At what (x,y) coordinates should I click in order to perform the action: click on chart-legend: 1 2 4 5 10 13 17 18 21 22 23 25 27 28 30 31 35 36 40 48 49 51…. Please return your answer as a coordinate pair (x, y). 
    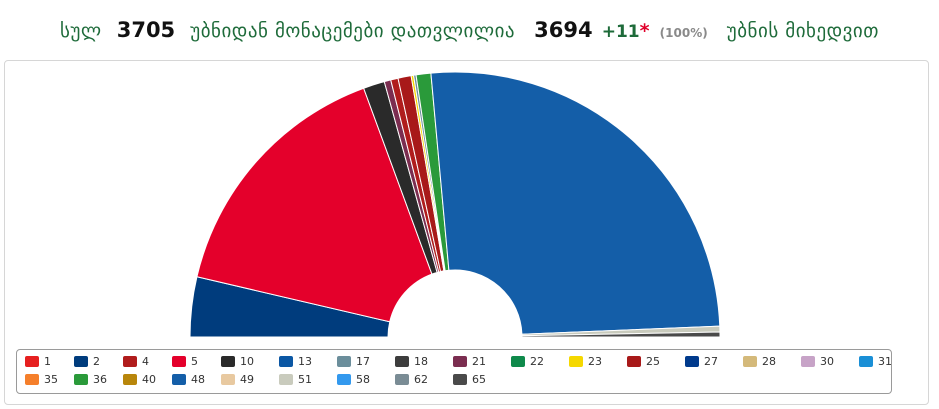
    Looking at the image, I should click on (454, 371).